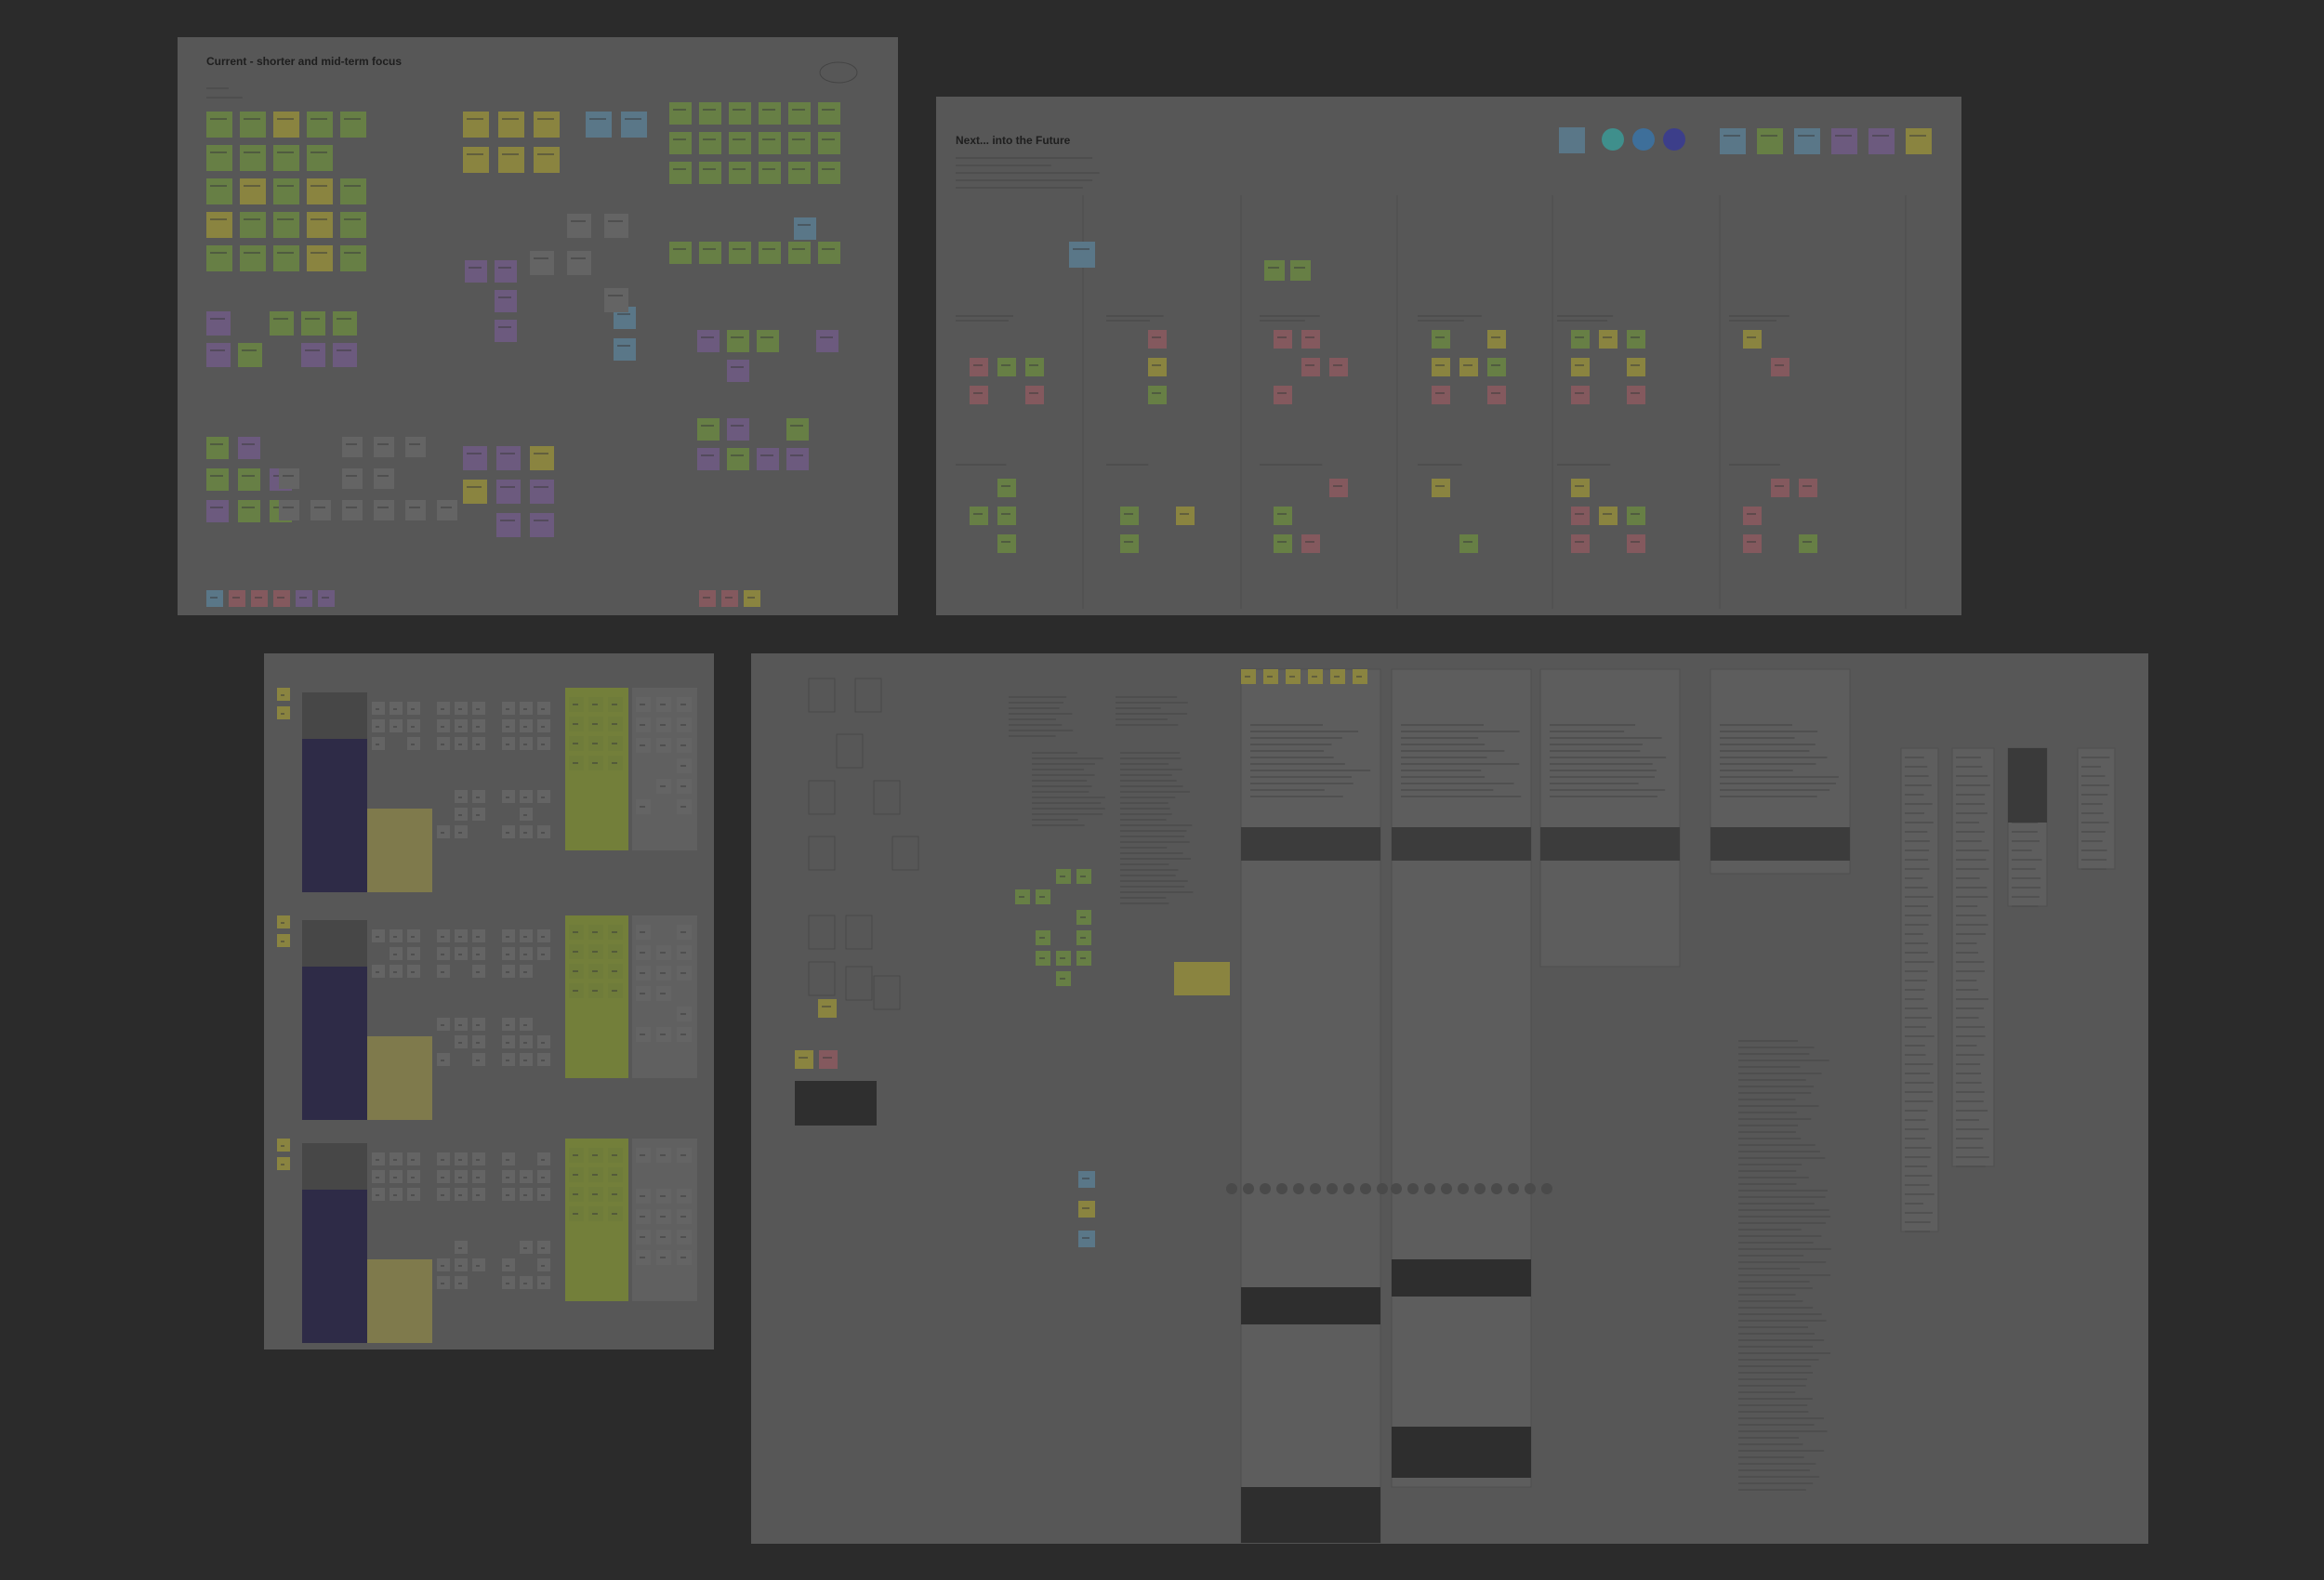 The width and height of the screenshot is (2324, 1580). I want to click on profile-photo, so click(334, 943).